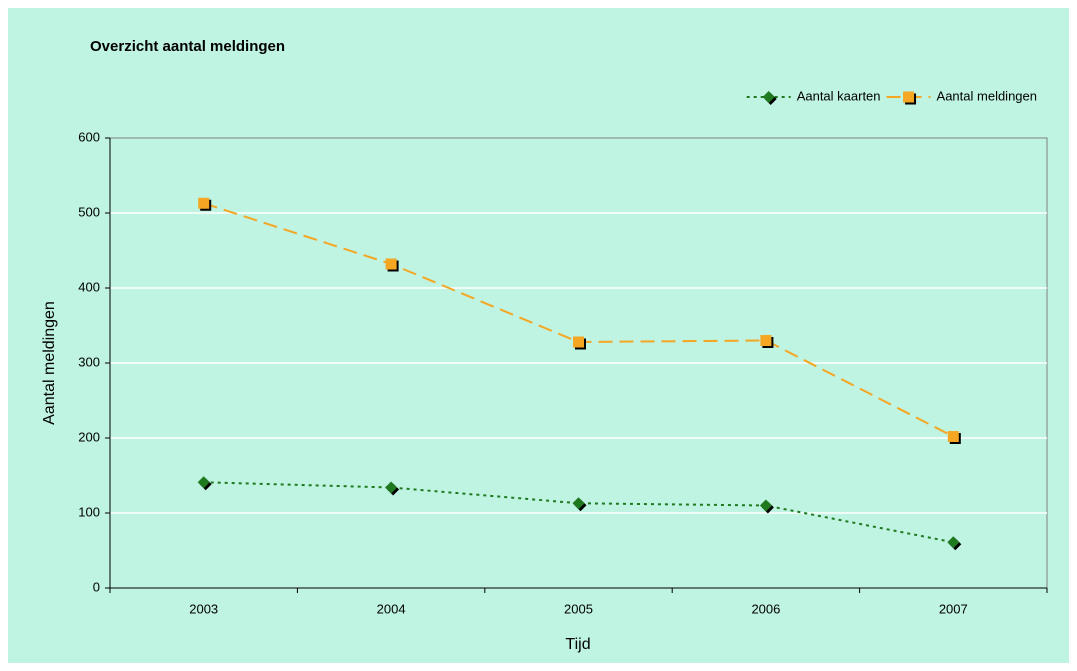 The height and width of the screenshot is (671, 1077). What do you see at coordinates (89, 436) in the screenshot?
I see `y-tick-label: 200` at bounding box center [89, 436].